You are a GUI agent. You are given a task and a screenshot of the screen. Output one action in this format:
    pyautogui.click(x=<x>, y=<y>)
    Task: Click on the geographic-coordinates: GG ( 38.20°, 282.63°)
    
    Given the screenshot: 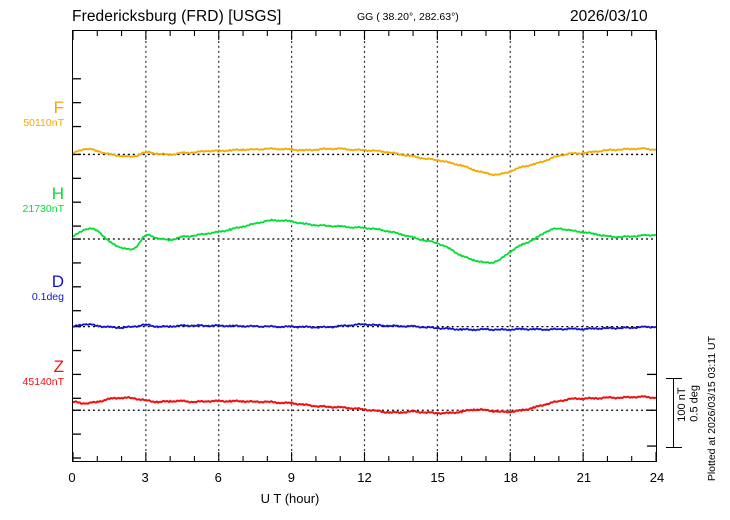 What is the action you would take?
    pyautogui.click(x=408, y=17)
    